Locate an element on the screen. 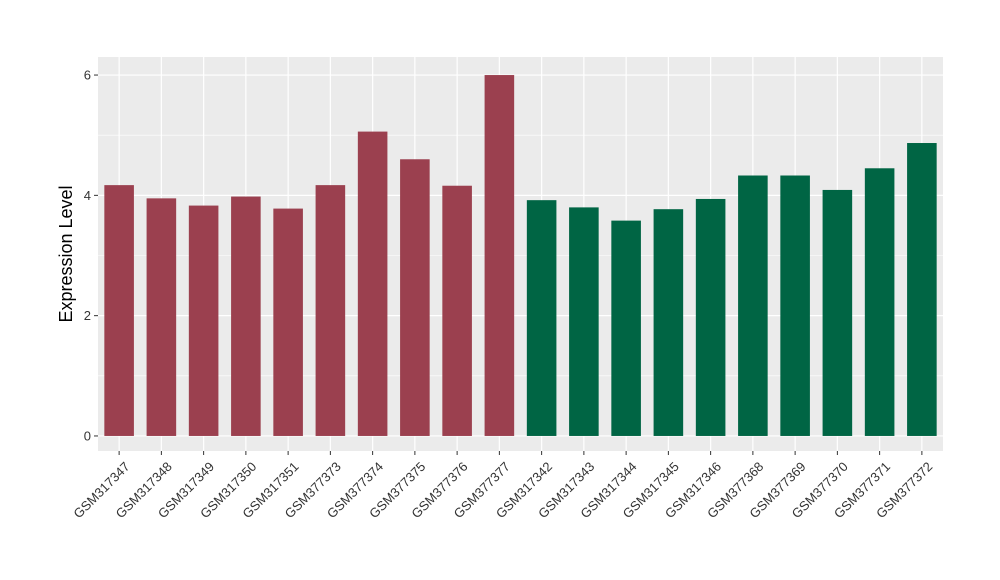  bar-gsm377375 is located at coordinates (415, 297).